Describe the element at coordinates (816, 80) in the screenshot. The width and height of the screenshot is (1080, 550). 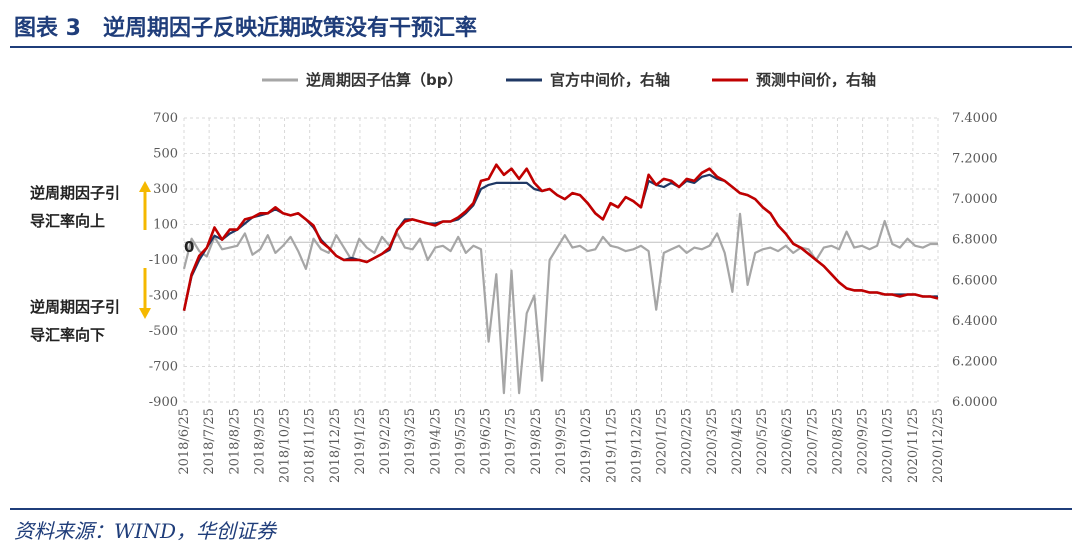
I see `legend-label-3: 预测中间价，右轴` at that location.